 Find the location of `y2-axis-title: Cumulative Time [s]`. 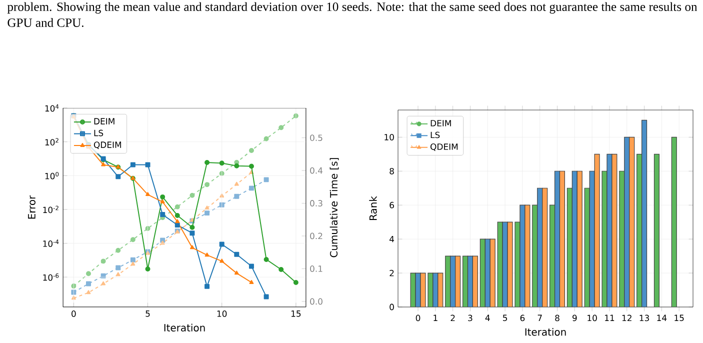

y2-axis-title: Cumulative Time [s] is located at coordinates (334, 208).